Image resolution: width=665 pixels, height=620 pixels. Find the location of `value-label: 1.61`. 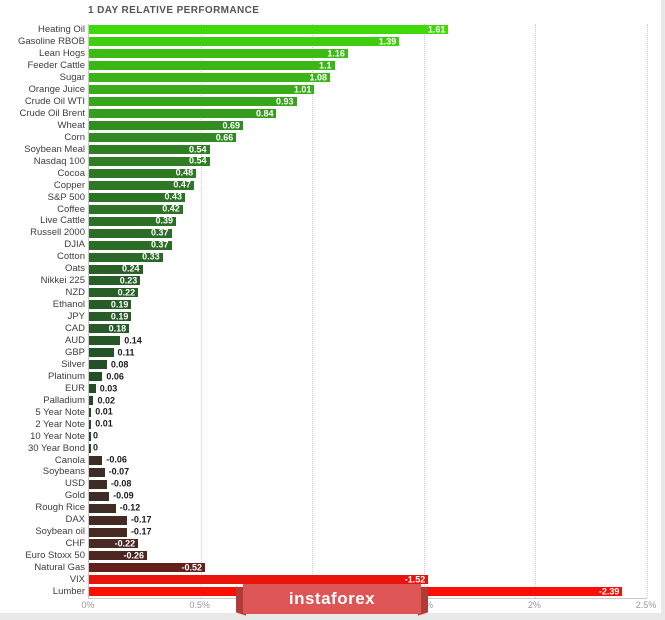

value-label: 1.61 is located at coordinates (436, 29).